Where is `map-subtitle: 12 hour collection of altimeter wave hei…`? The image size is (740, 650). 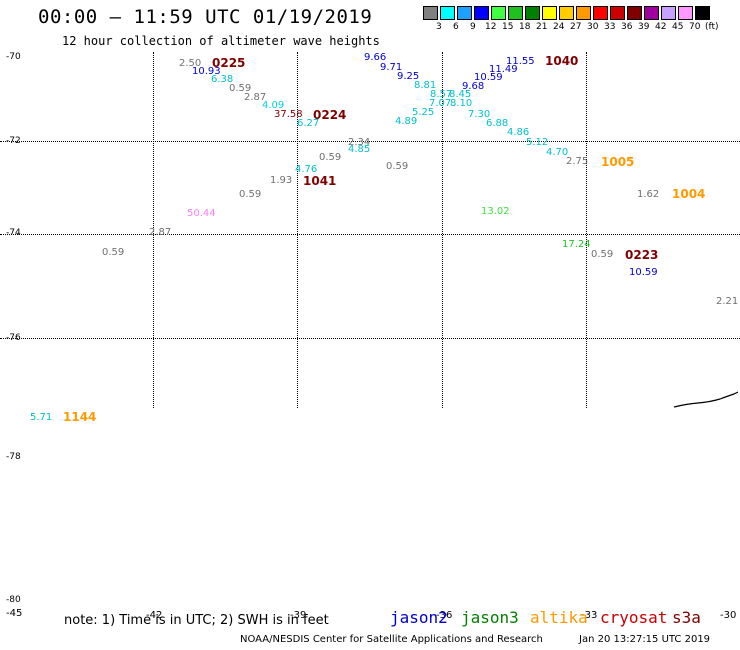
map-subtitle: 12 hour collection of altimeter wave hei… is located at coordinates (221, 41).